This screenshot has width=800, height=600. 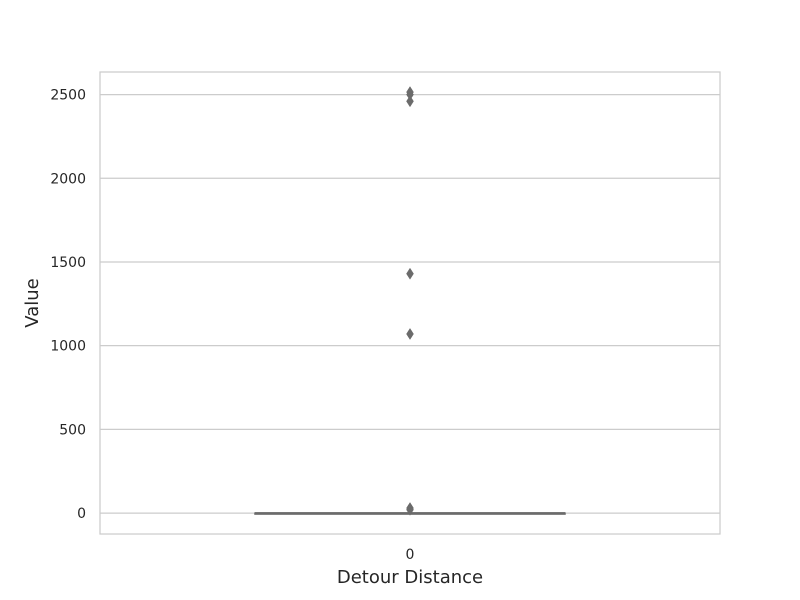 What do you see at coordinates (68, 347) in the screenshot?
I see `y-tick-label: 1000` at bounding box center [68, 347].